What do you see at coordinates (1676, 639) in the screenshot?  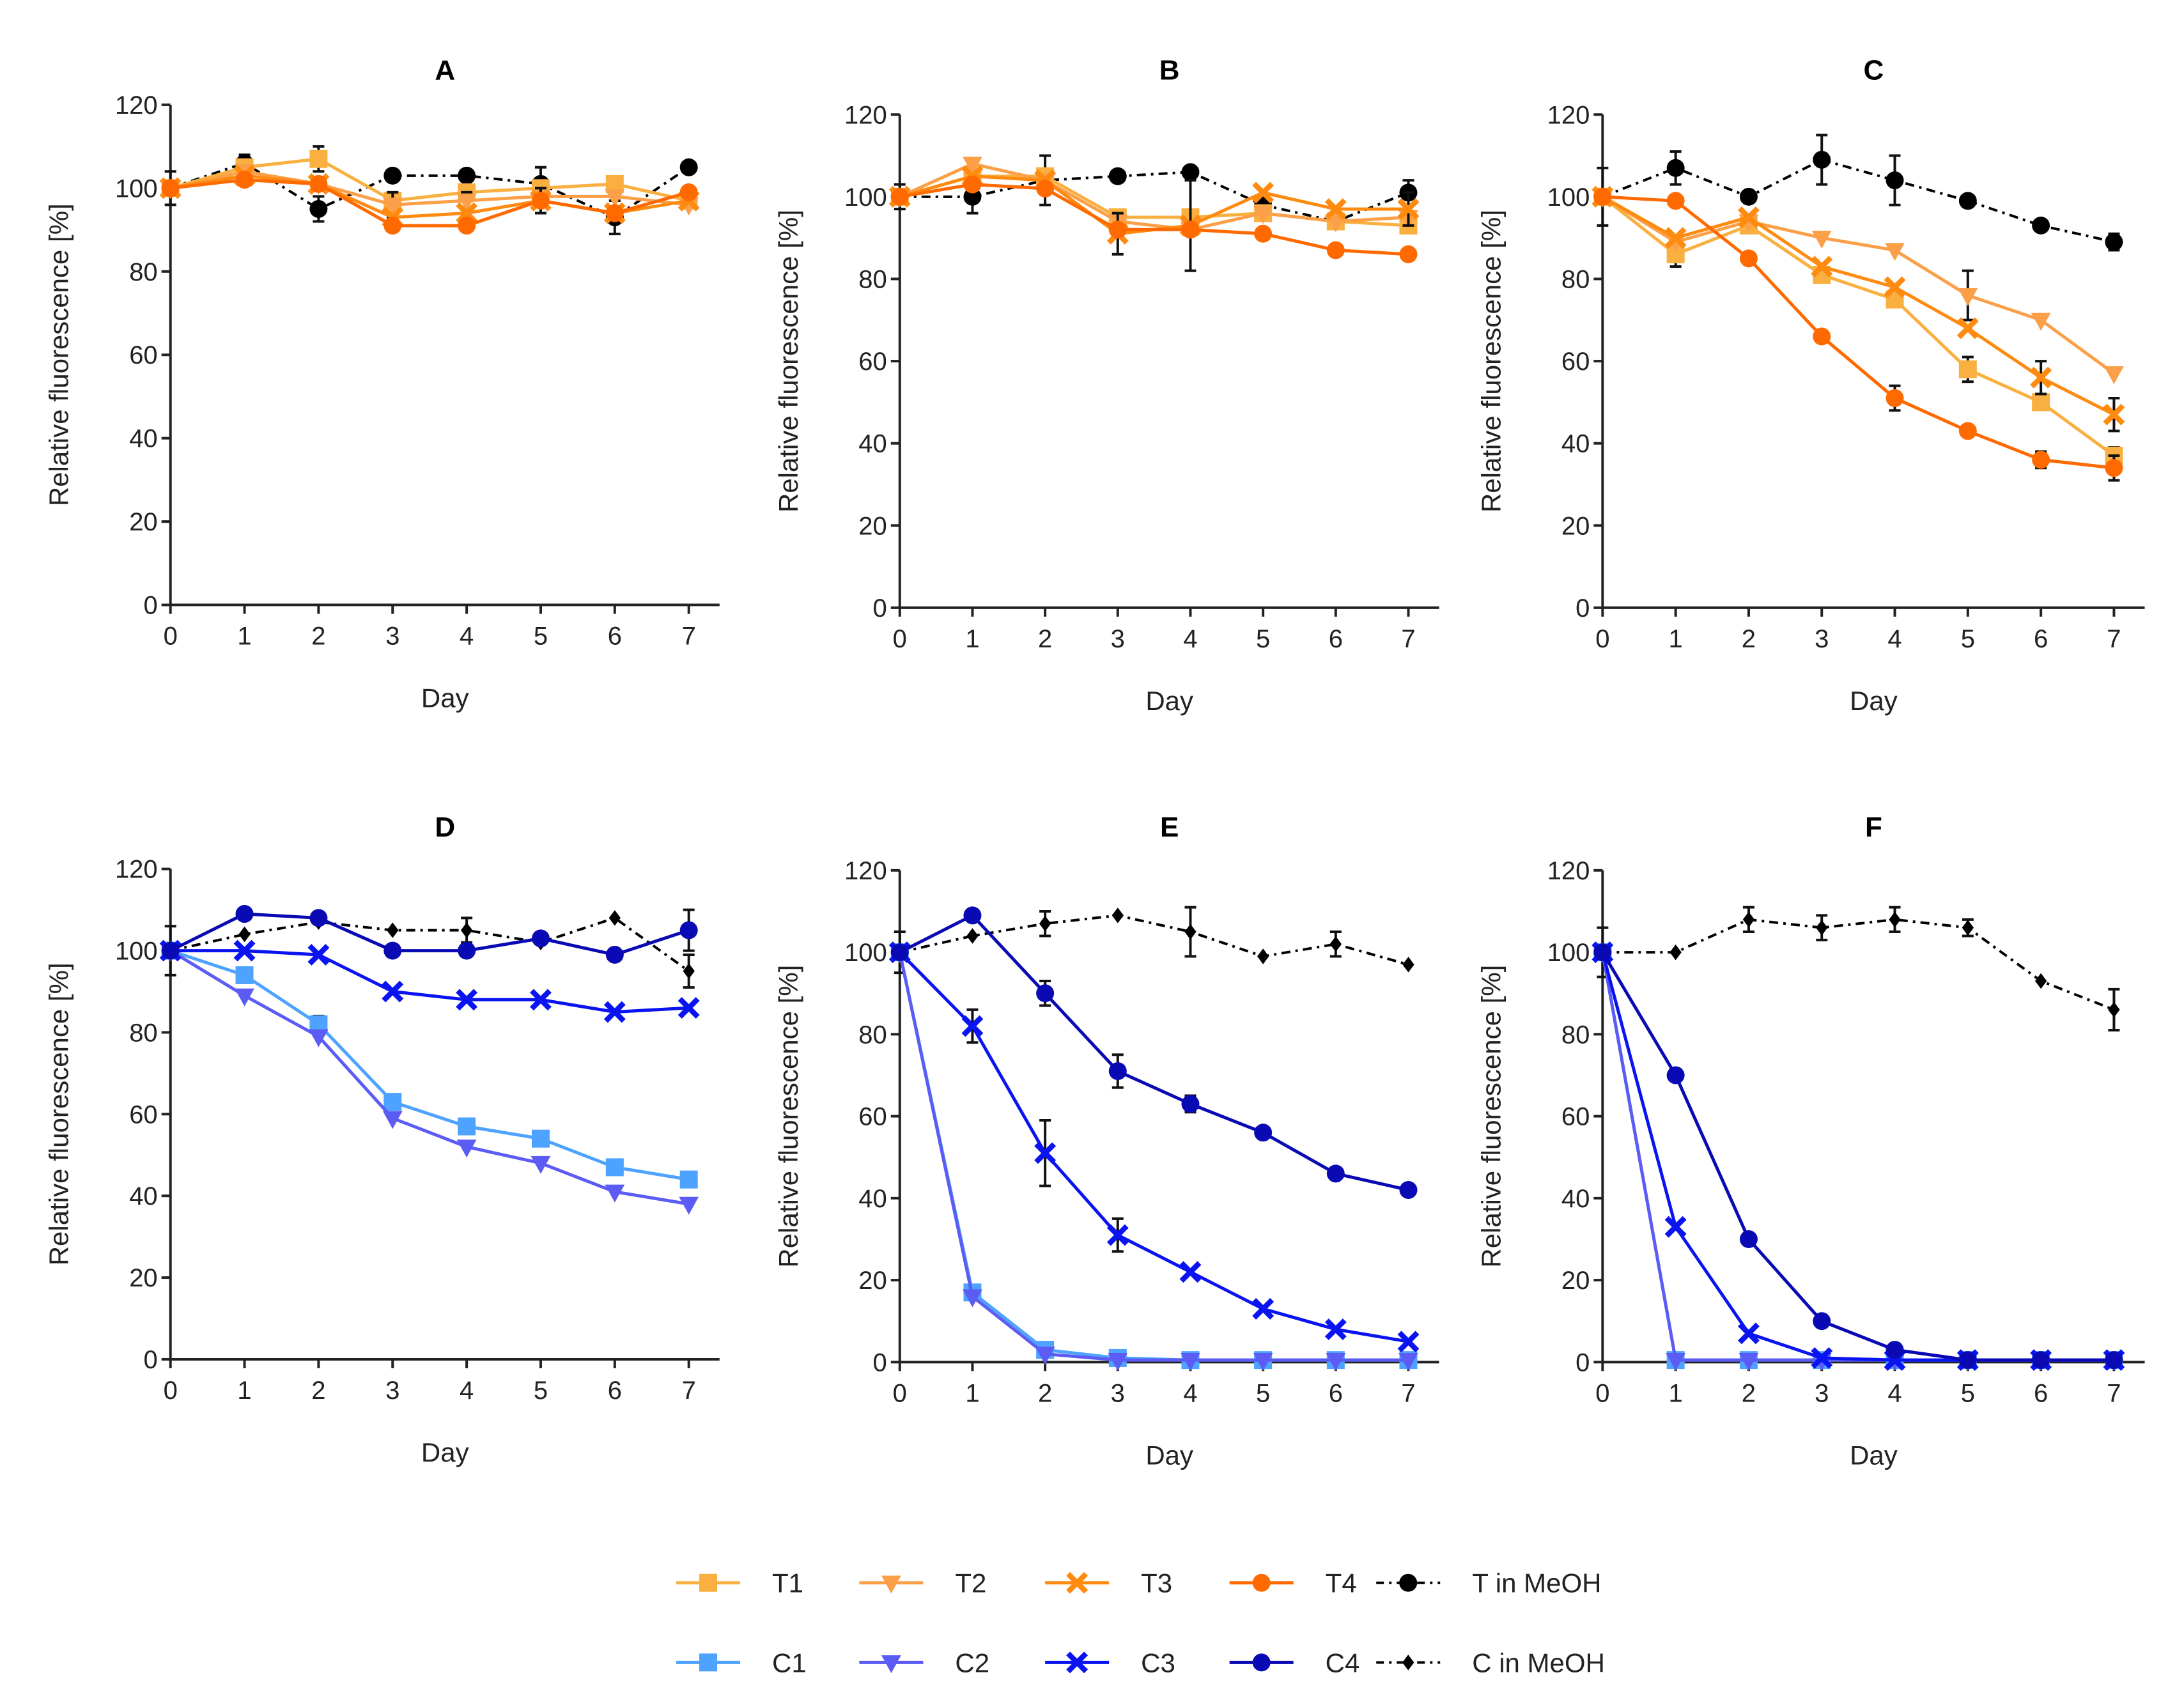 I see `x-tick-label: 1` at bounding box center [1676, 639].